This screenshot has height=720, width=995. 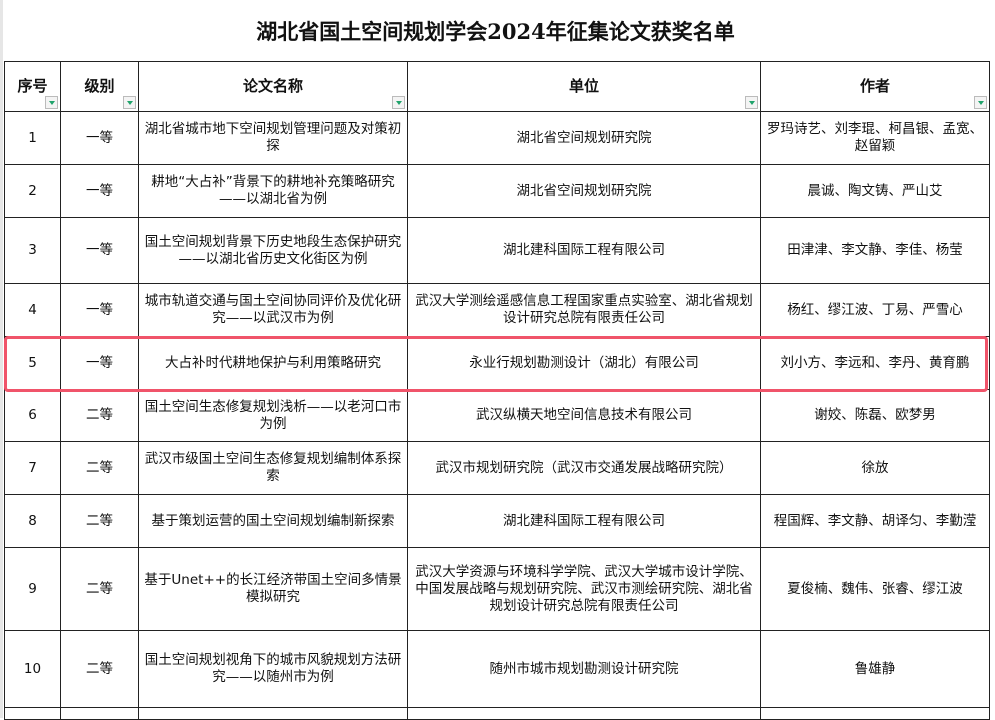 I want to click on cell-paper: 基于Unet++的长江经济带国土空间多情景模拟研究, so click(x=273, y=589).